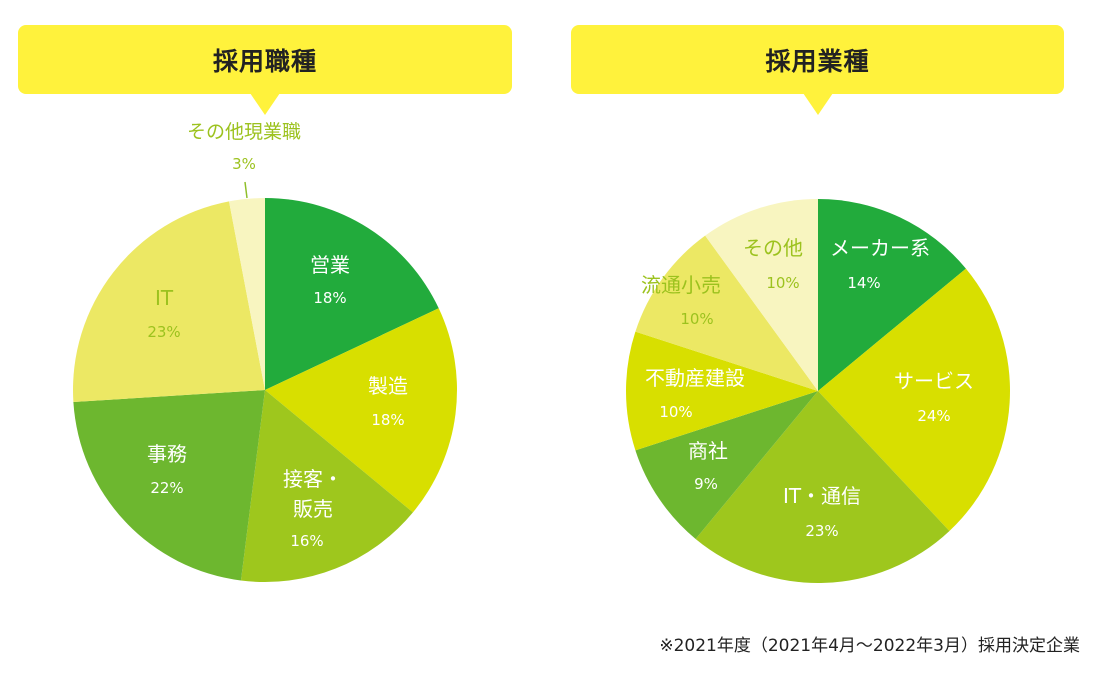  I want to click on job-type-slice-3-percent: 22%, so click(166, 488).